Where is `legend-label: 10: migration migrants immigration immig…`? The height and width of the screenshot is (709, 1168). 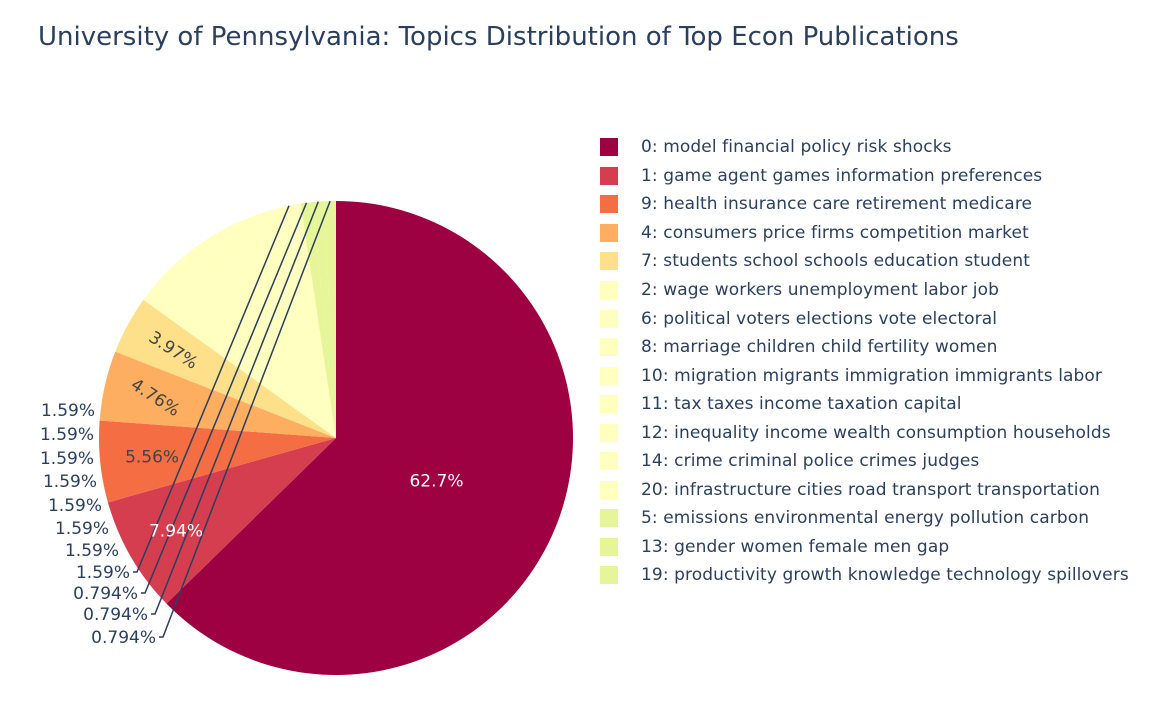 legend-label: 10: migration migrants immigration immig… is located at coordinates (872, 375).